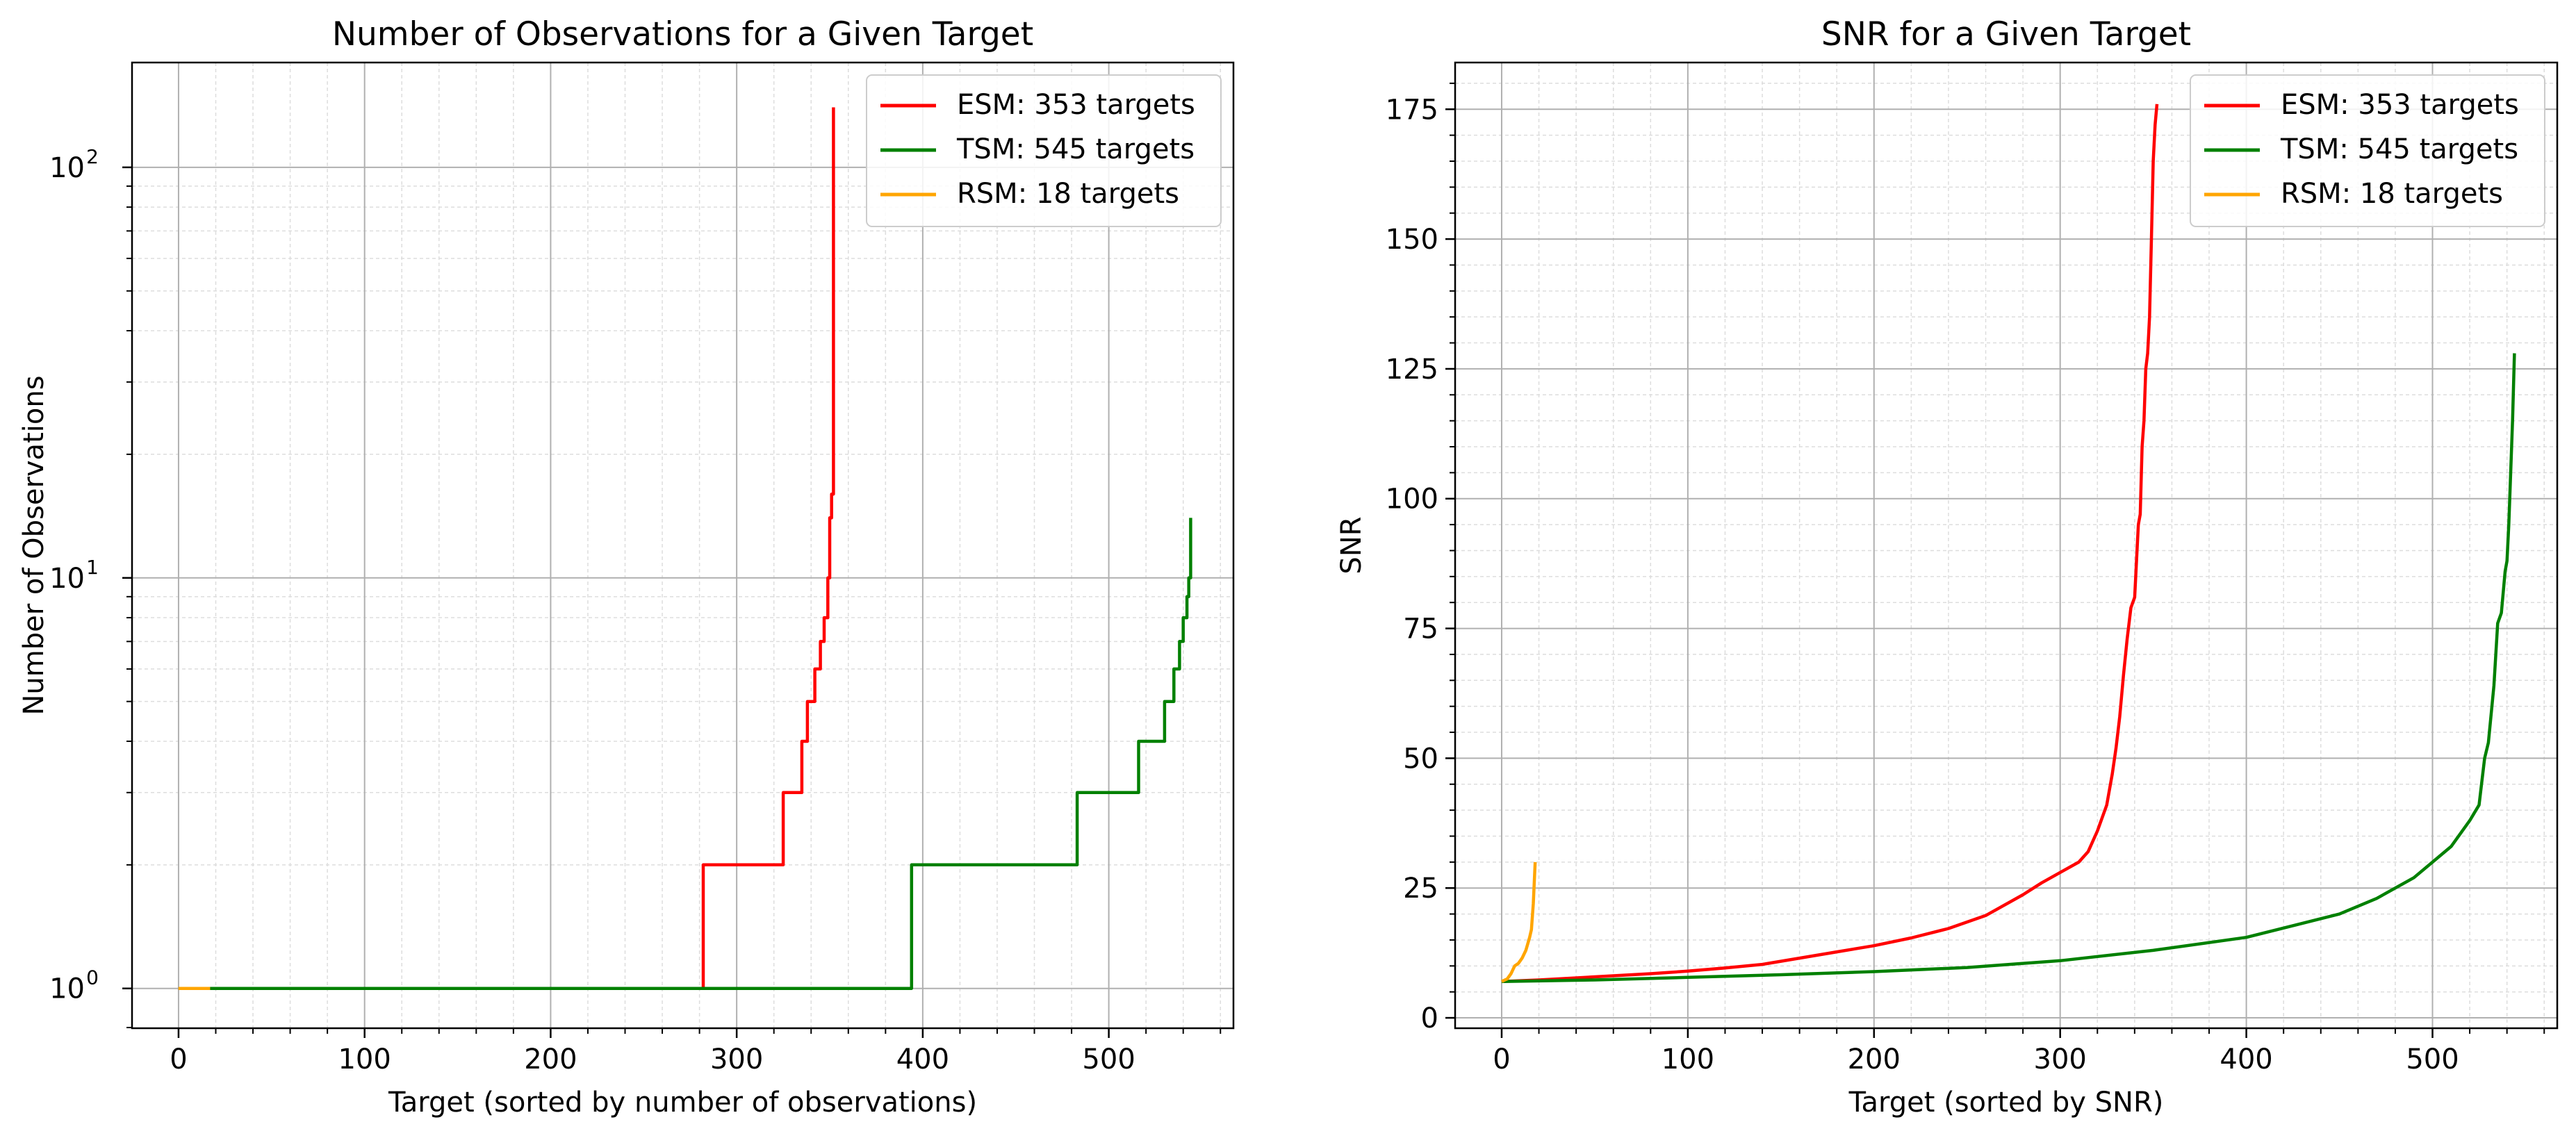 The image size is (2576, 1138). What do you see at coordinates (92, 156) in the screenshot?
I see `y-tick-exponent: 2` at bounding box center [92, 156].